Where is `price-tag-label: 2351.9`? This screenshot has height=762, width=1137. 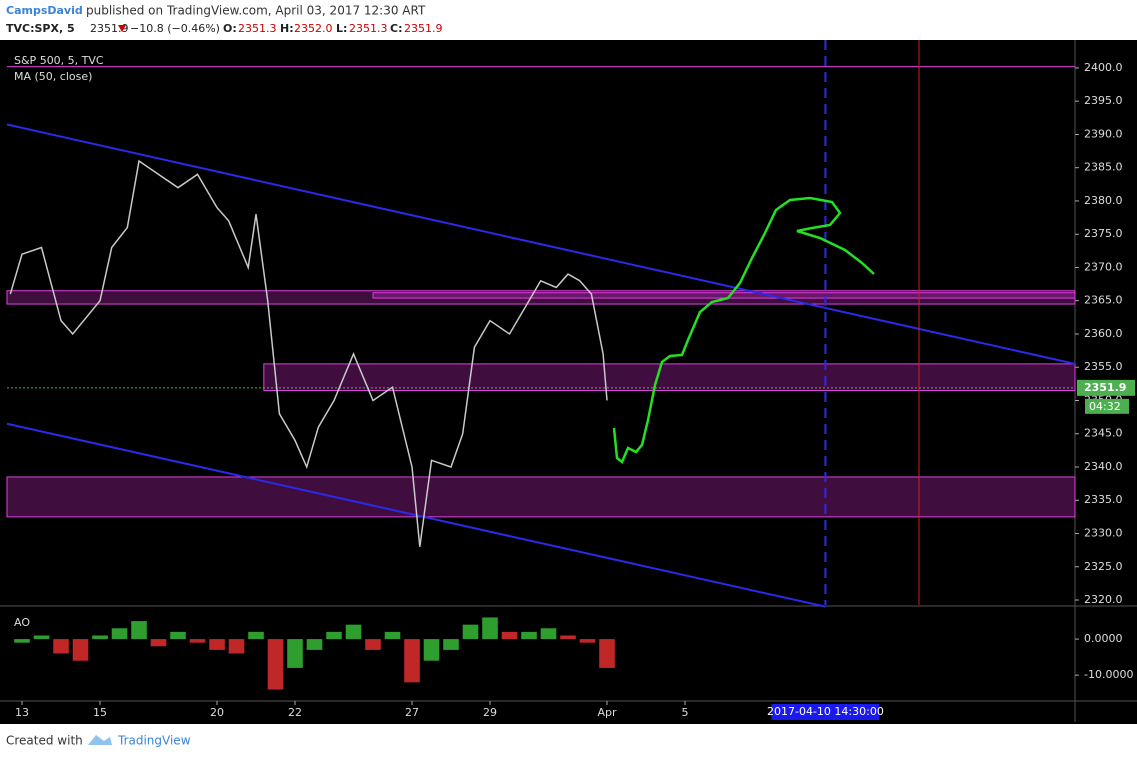 price-tag-label: 2351.9 is located at coordinates (1105, 387).